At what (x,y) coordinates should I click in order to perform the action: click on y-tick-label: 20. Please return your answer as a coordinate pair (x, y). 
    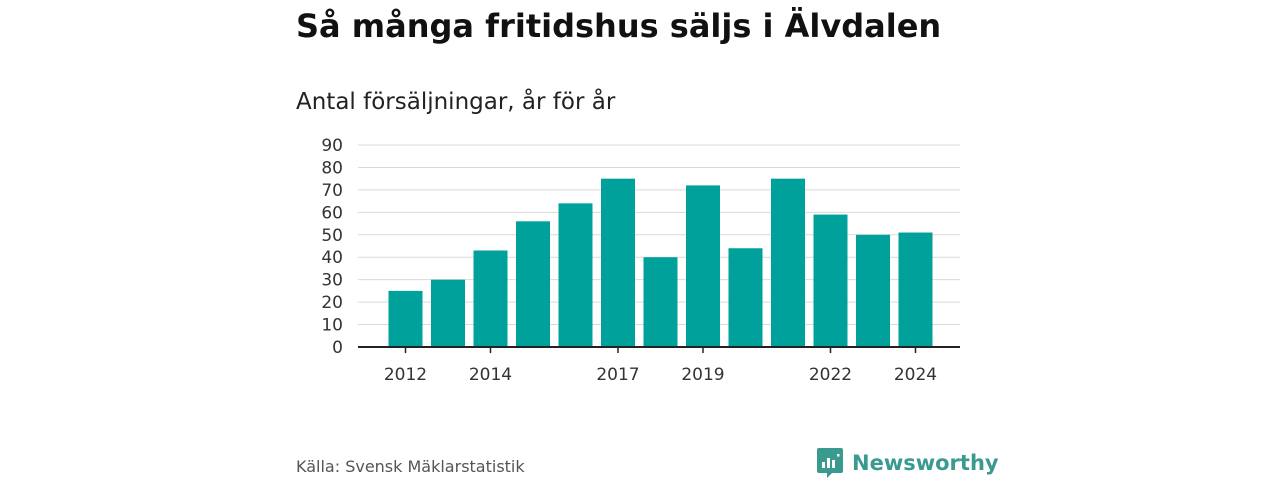
    Looking at the image, I should click on (332, 303).